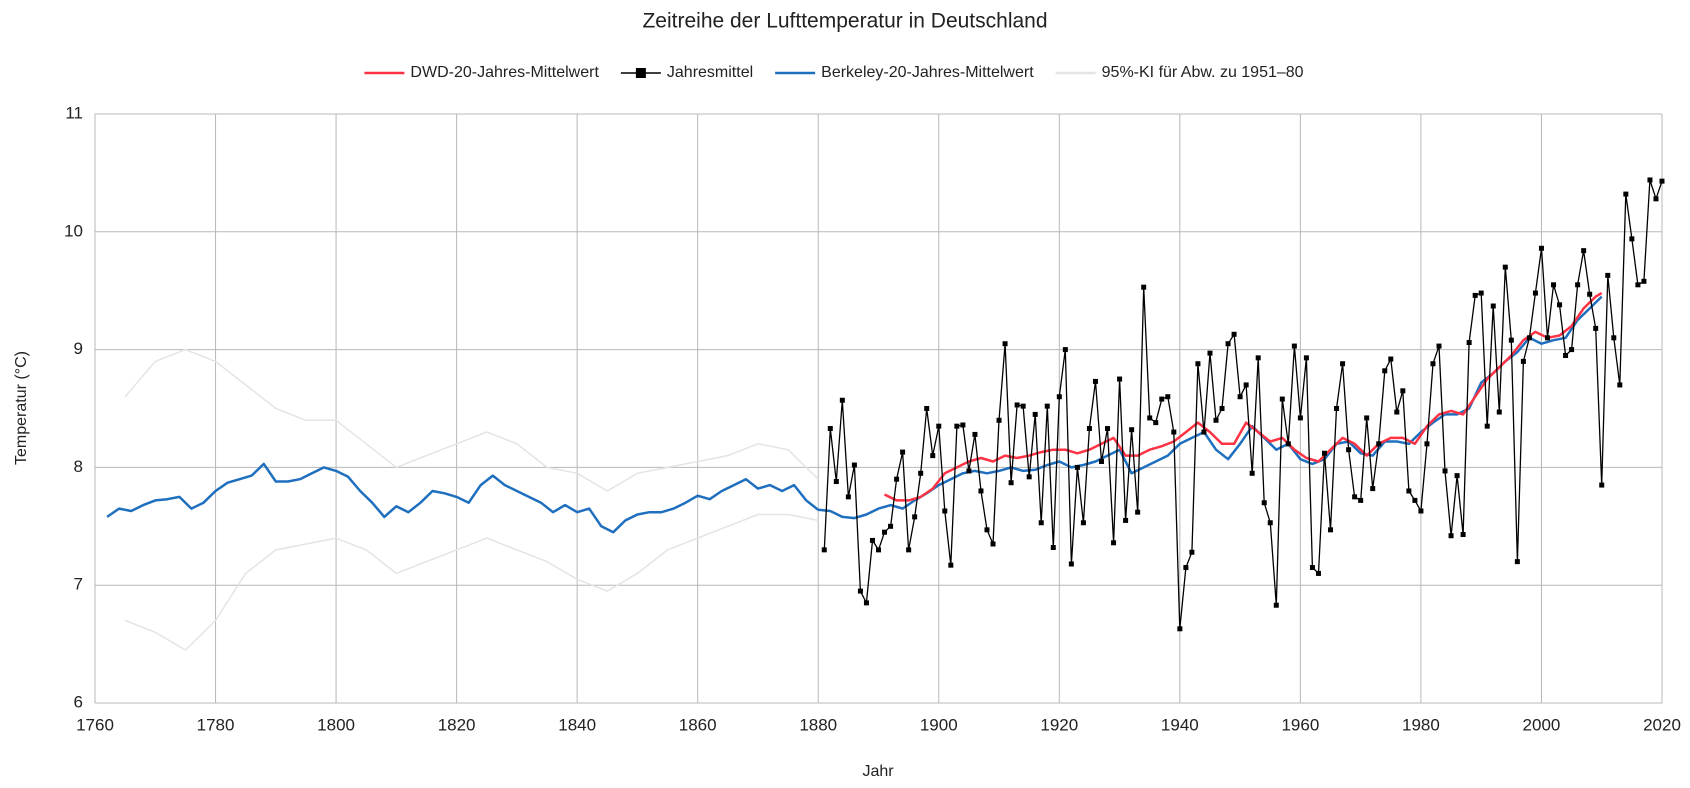 The width and height of the screenshot is (1690, 788). Describe the element at coordinates (95, 724) in the screenshot. I see `x-tick-label: 1760` at that location.